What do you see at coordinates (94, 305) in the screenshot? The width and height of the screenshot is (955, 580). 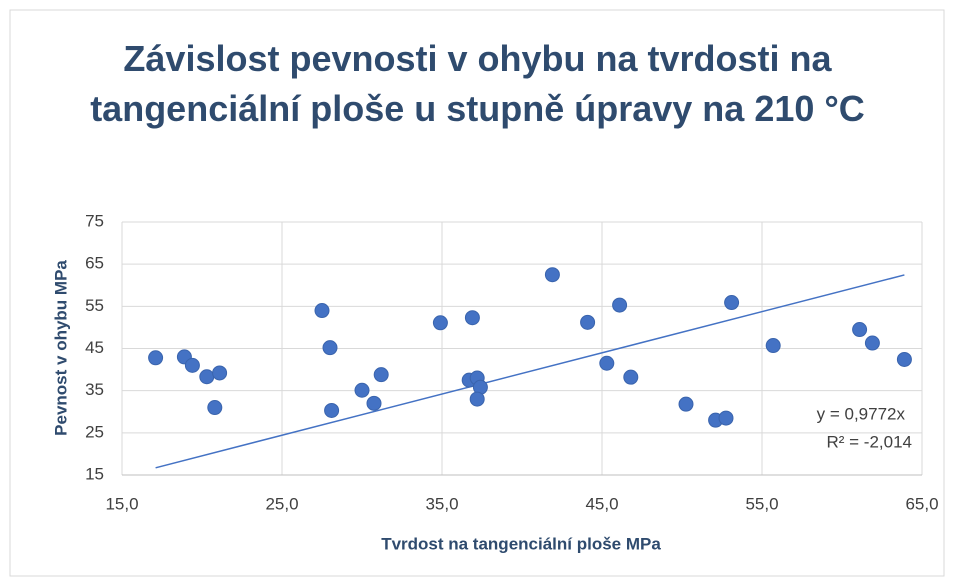 I see `y-tick-label: 55` at bounding box center [94, 305].